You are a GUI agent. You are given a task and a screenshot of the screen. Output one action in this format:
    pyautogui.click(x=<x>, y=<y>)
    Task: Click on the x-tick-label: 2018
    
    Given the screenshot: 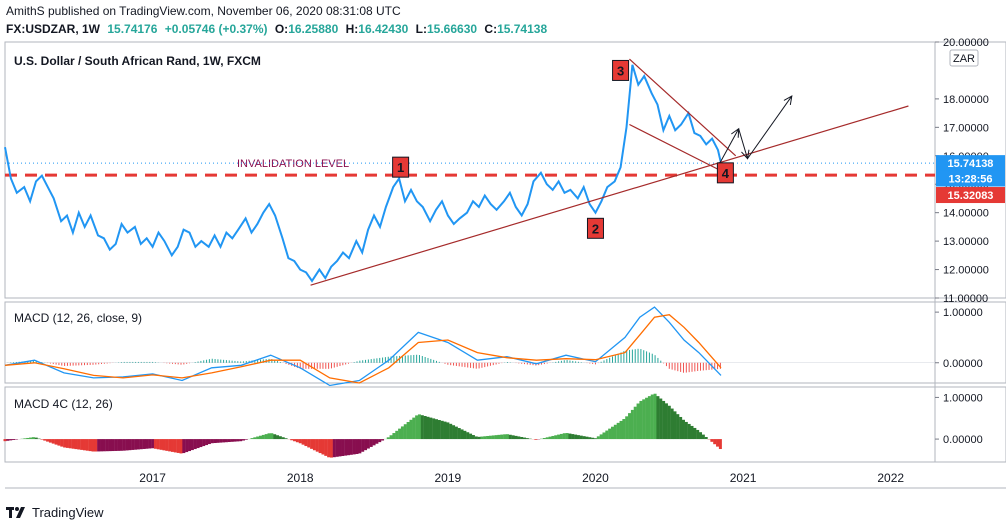 What is the action you would take?
    pyautogui.click(x=300, y=478)
    